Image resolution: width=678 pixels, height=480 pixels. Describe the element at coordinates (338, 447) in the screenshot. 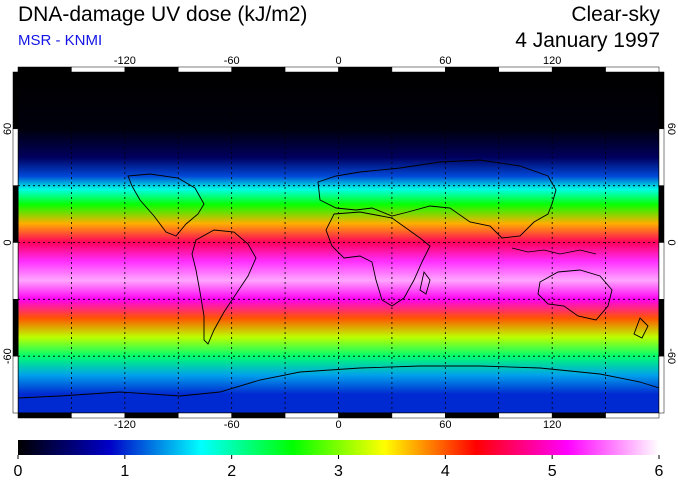

I see `colorbar` at that location.